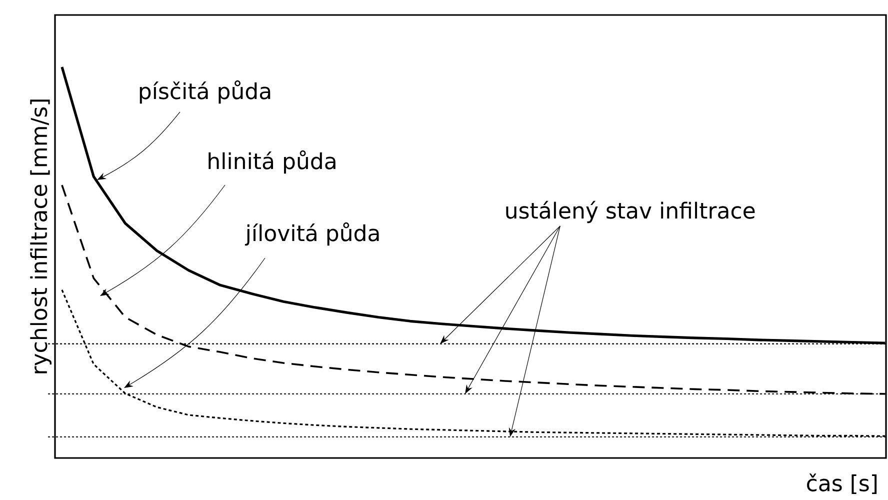 Image resolution: width=888 pixels, height=500 pixels. What do you see at coordinates (205, 92) in the screenshot?
I see `text: písčitá půda` at bounding box center [205, 92].